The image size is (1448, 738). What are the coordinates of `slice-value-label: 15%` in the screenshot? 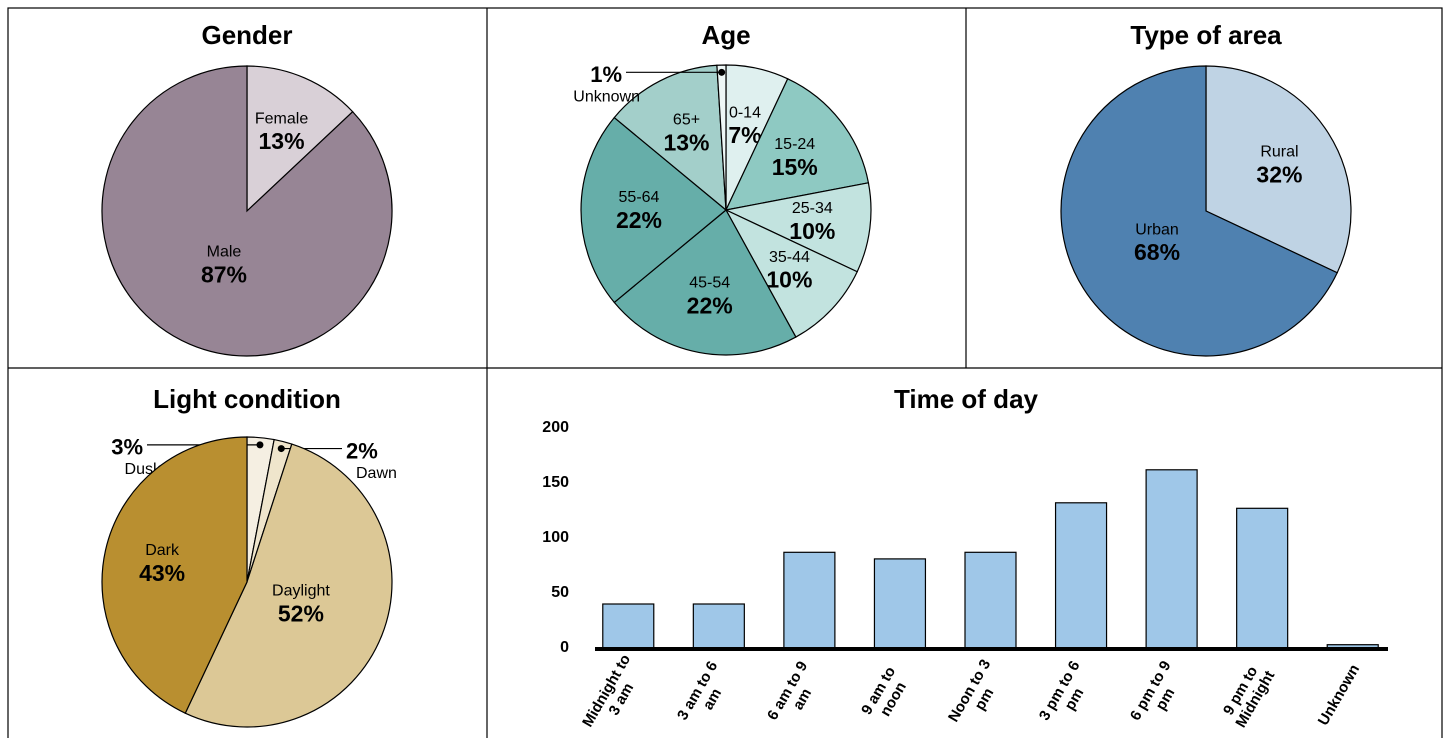 It's located at (795, 167).